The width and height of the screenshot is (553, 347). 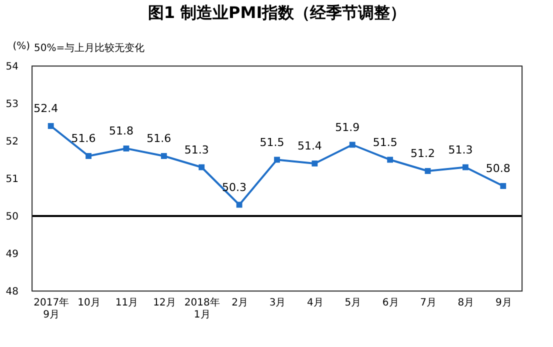 What do you see at coordinates (390, 303) in the screenshot?
I see `x-tick-label: 6月` at bounding box center [390, 303].